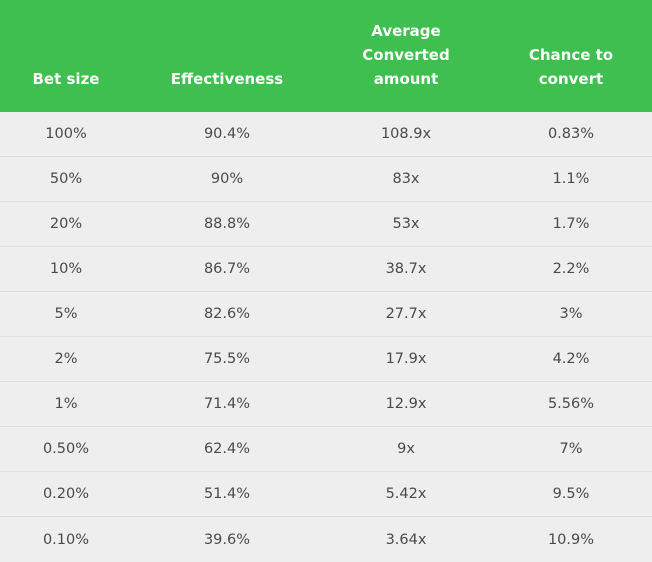 The height and width of the screenshot is (562, 652). What do you see at coordinates (406, 494) in the screenshot?
I see `cell-average-converted-amount: 5.42x` at bounding box center [406, 494].